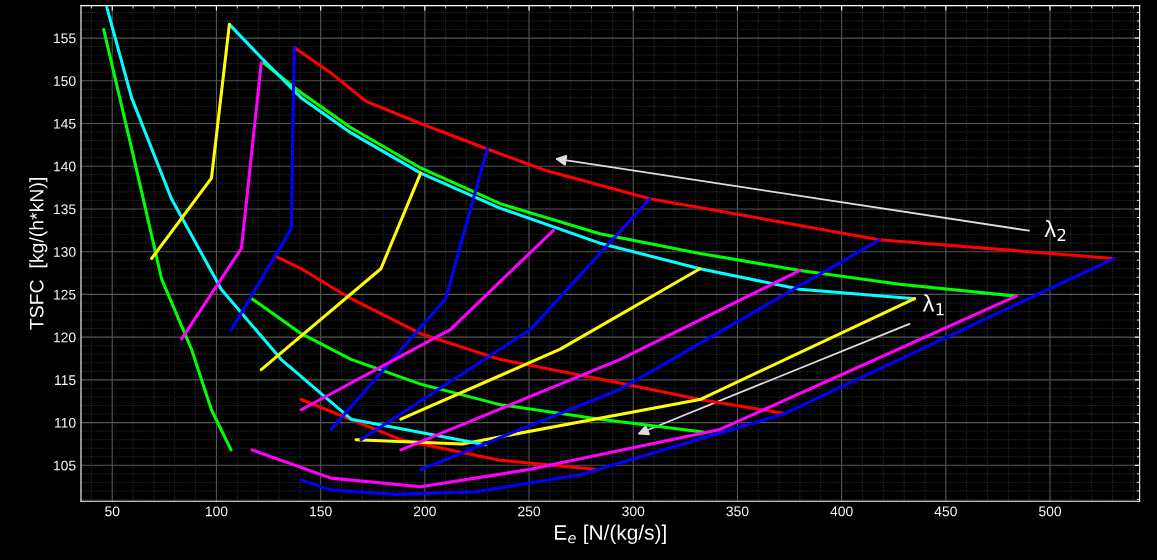  I want to click on x-tick-label: 250, so click(529, 511).